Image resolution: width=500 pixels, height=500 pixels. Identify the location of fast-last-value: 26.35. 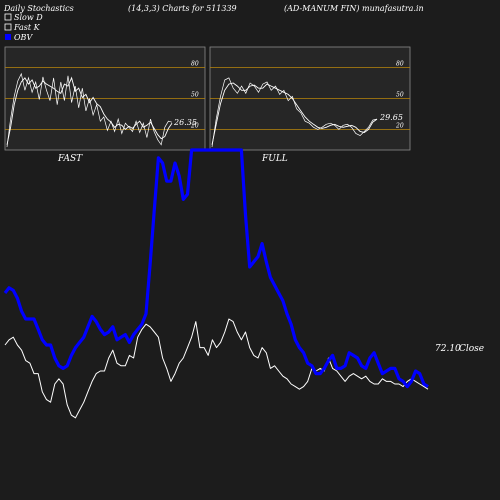
(185, 122).